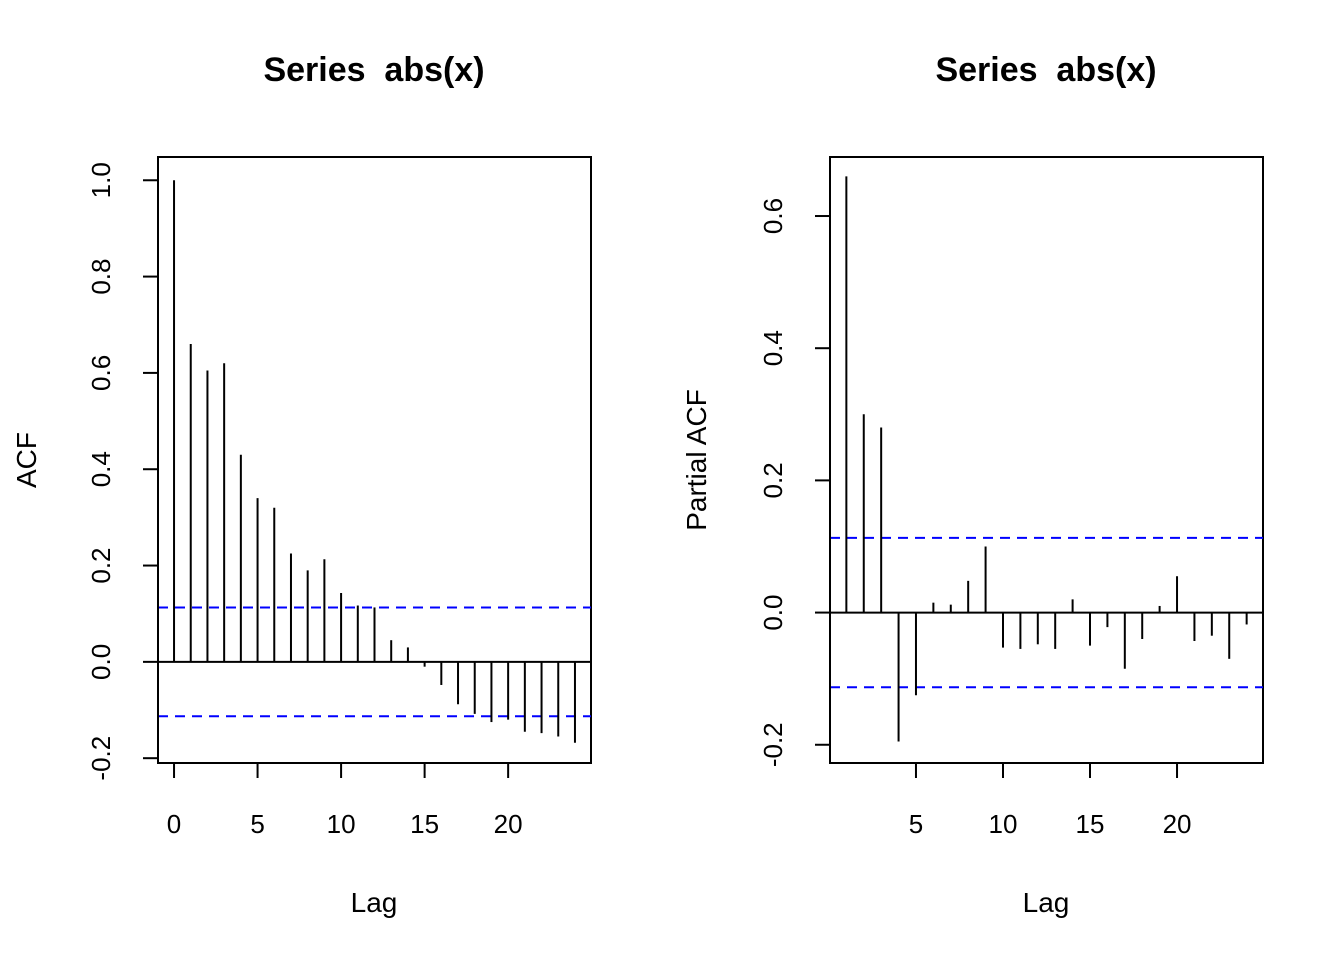  I want to click on acf-y-tick-label: 1.0, so click(101, 180).